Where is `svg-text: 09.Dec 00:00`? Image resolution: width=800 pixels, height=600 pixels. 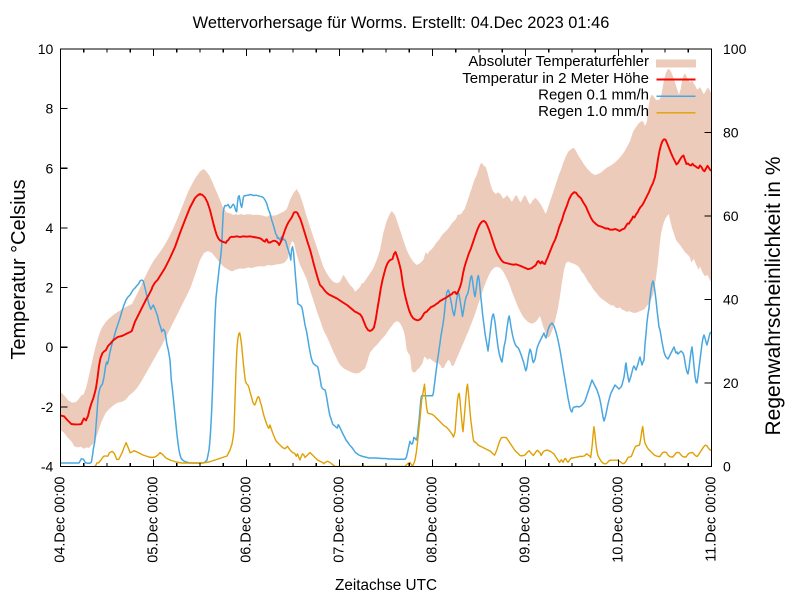 svg-text: 09.Dec 00:00 is located at coordinates (526, 520).